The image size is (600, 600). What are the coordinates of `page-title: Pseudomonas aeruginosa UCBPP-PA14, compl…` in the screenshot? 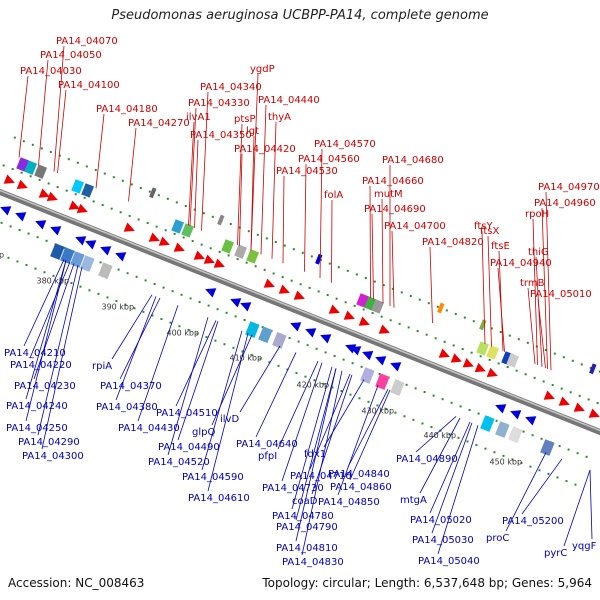 It's located at (300, 15).